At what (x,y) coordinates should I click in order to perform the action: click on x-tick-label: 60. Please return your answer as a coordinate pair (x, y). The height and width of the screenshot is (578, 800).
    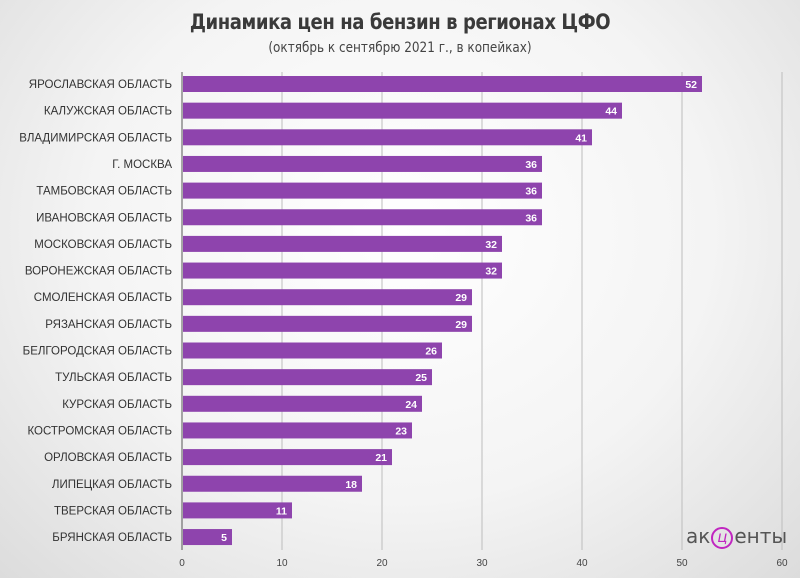
    Looking at the image, I should click on (782, 563).